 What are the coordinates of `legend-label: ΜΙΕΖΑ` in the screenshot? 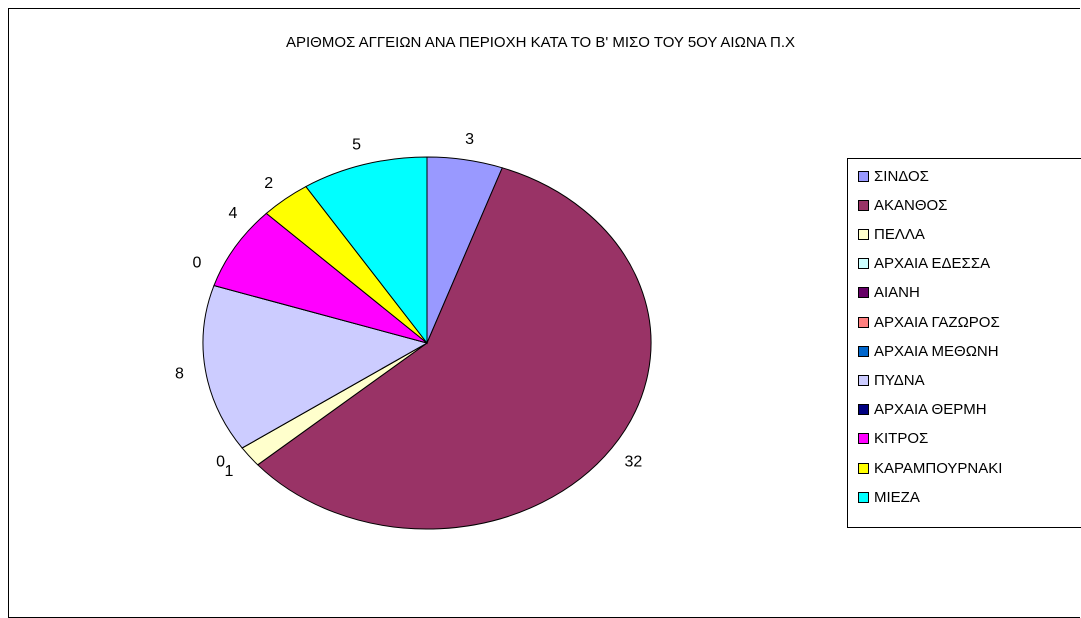 It's located at (897, 497).